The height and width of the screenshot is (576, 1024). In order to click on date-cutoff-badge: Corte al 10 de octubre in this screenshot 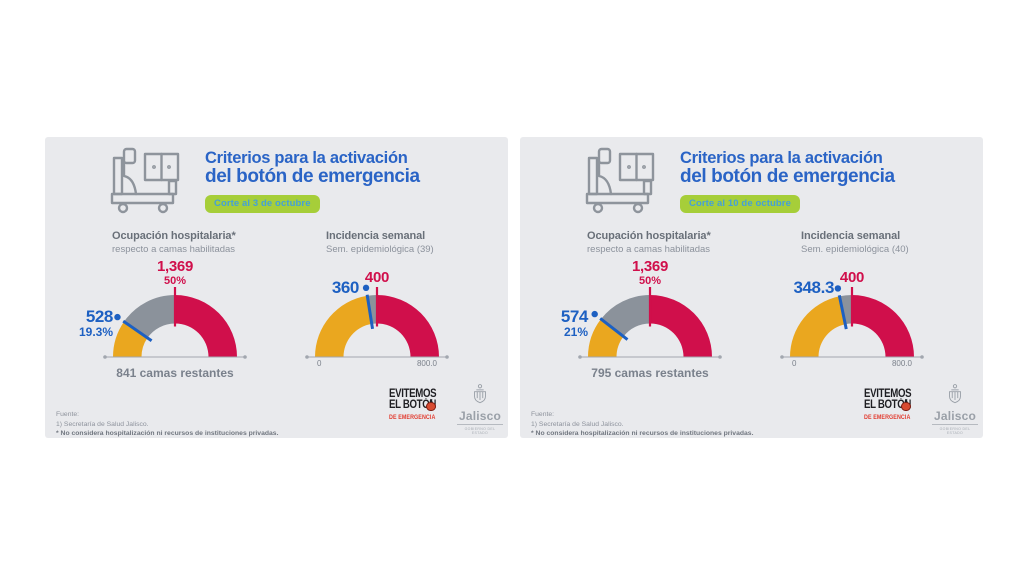, I will do `click(740, 204)`.